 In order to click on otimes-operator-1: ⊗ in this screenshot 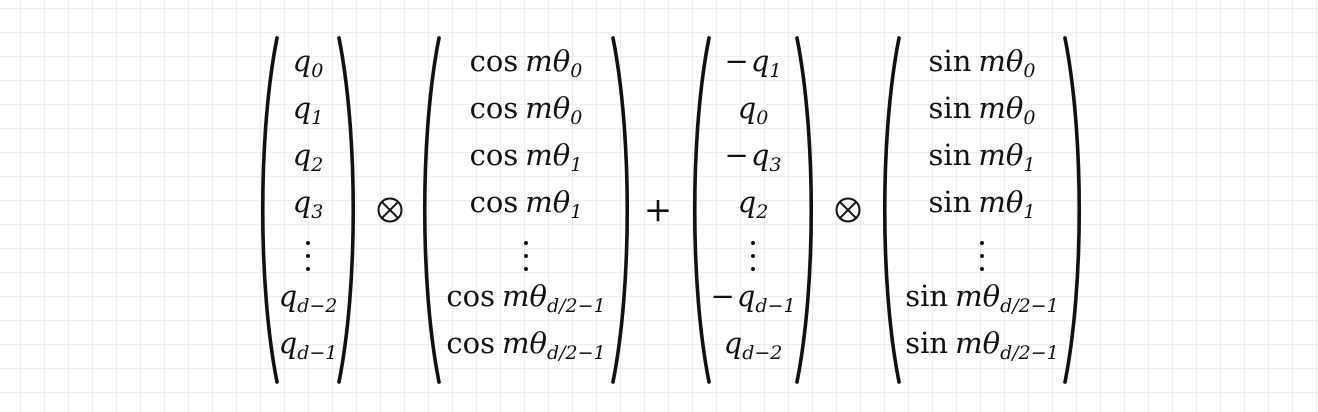, I will do `click(390, 210)`.